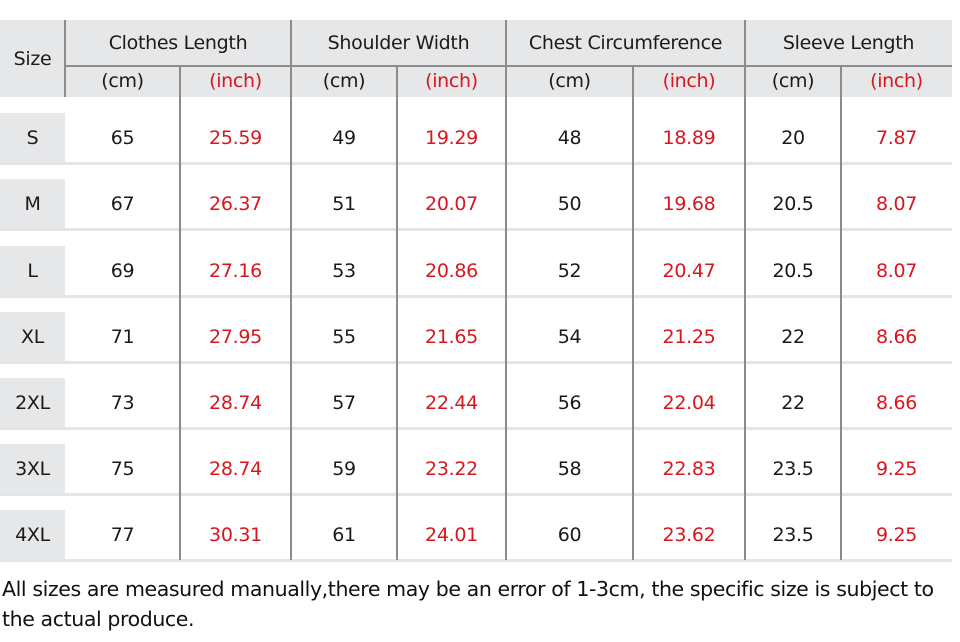 The image size is (960, 642). I want to click on inch-value-cell-text: 24.01, so click(451, 535).